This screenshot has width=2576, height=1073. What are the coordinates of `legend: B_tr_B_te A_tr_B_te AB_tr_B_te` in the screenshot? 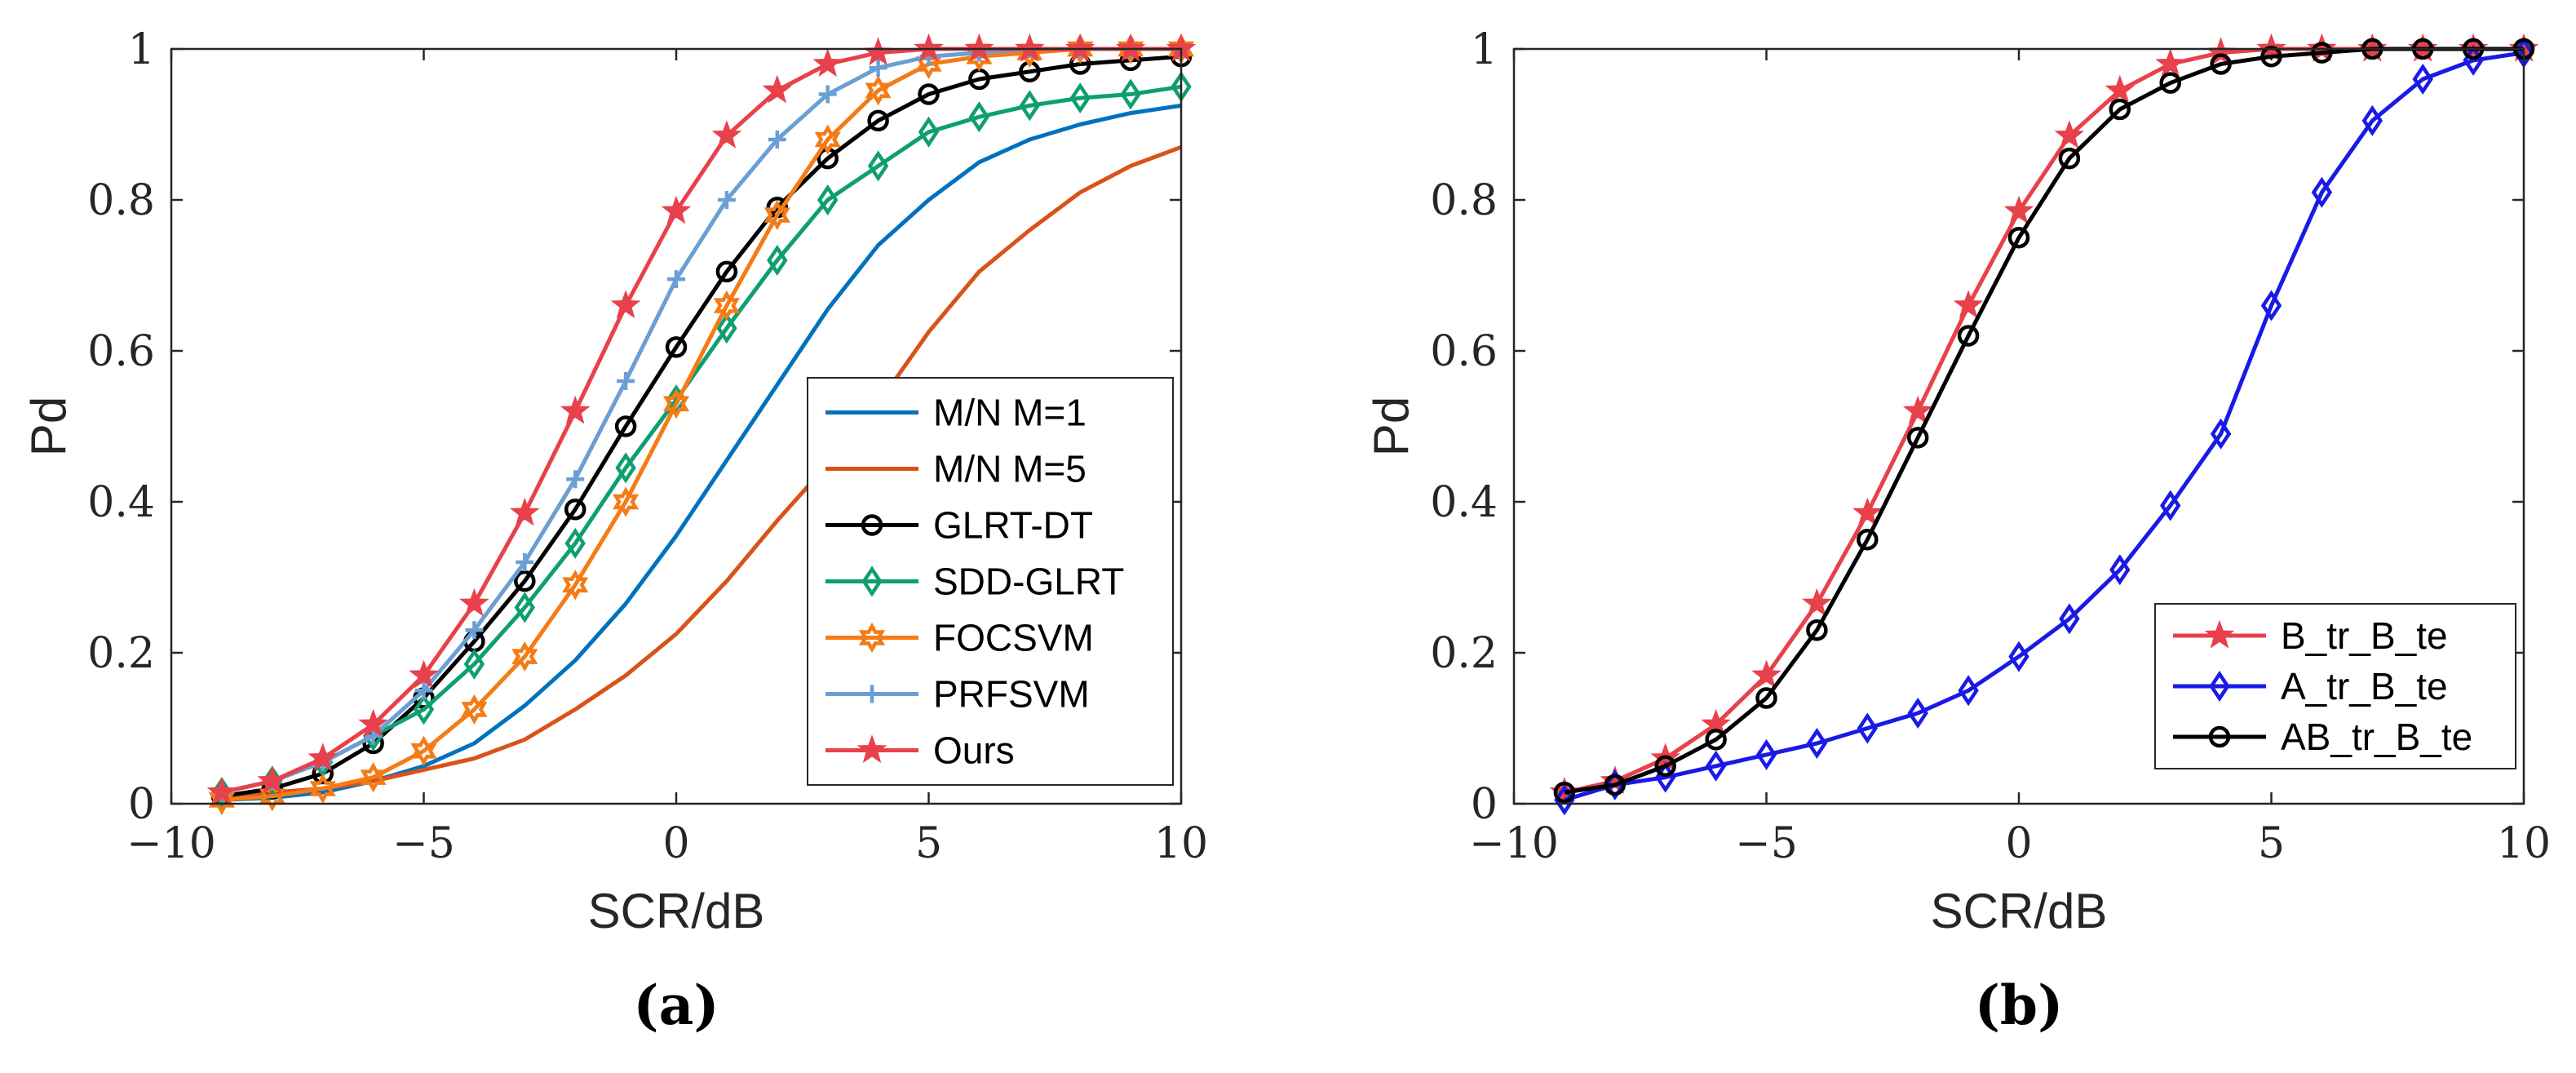 It's located at (2335, 686).